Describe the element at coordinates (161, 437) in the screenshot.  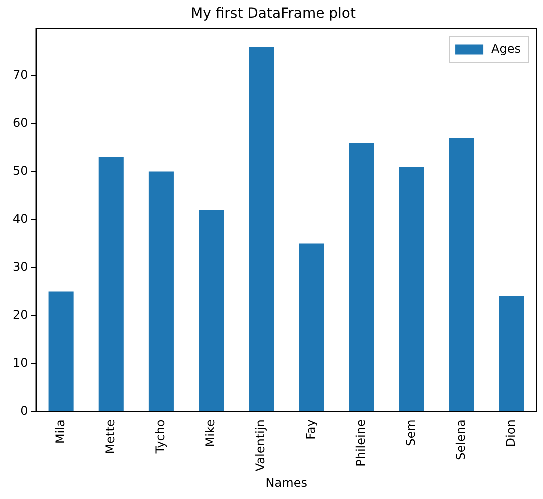
I see `x-tick-label: Tycho` at that location.